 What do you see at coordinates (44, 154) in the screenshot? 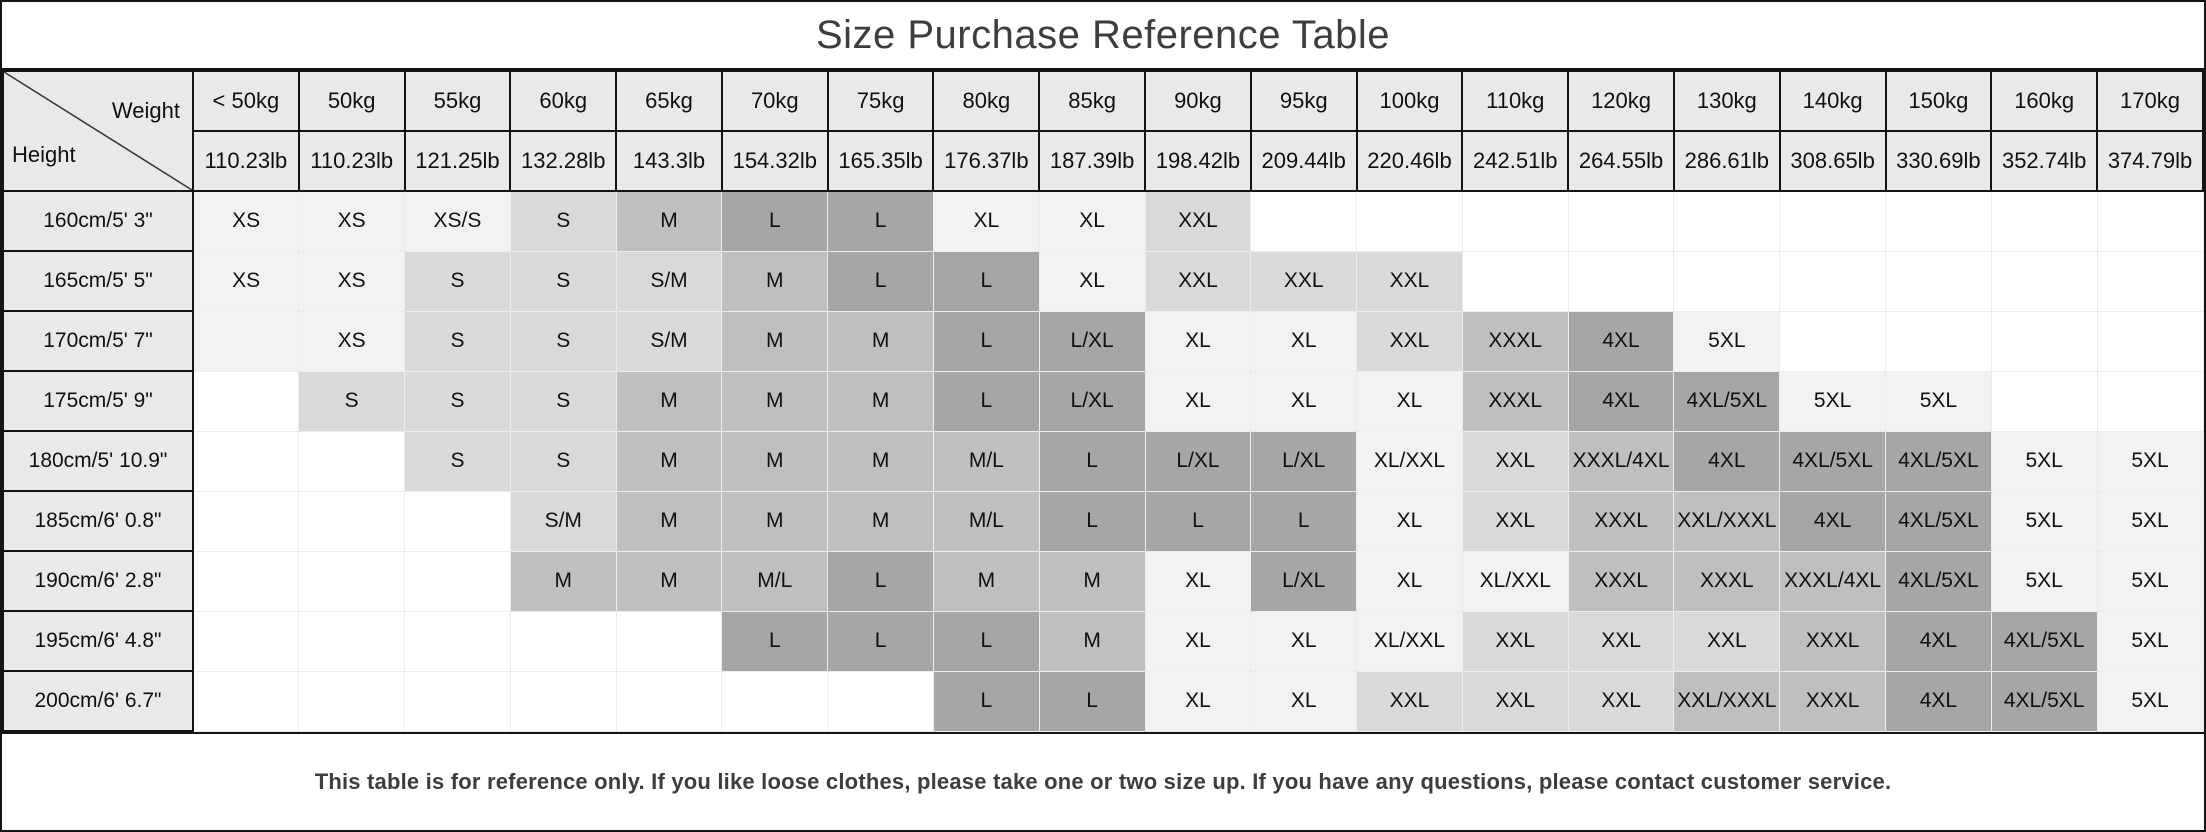
I see `corner-height-label: Height` at bounding box center [44, 154].